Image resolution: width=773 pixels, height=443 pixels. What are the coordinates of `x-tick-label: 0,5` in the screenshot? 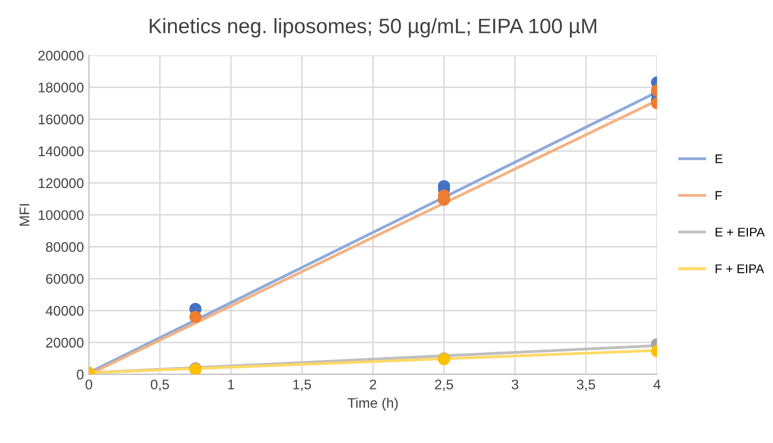 It's located at (159, 386).